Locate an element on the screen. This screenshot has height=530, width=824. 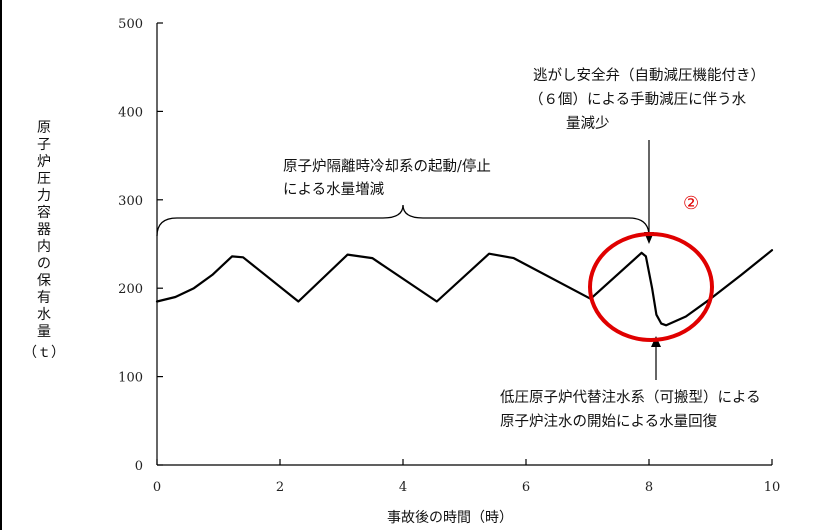
y-axis-label-char: 子 is located at coordinates (44, 145).